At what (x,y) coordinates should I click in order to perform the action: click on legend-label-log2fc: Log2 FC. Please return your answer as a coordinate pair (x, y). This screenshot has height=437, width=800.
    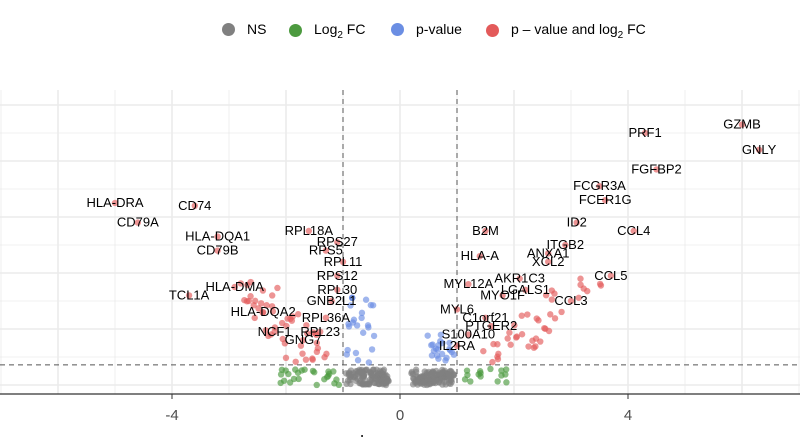
    Looking at the image, I should click on (339, 31).